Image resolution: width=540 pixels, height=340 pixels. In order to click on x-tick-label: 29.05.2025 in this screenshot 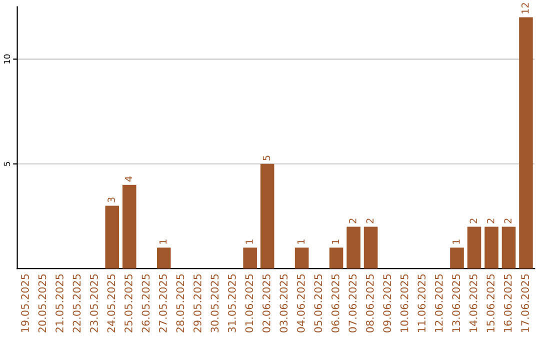, I will do `click(197, 303)`.